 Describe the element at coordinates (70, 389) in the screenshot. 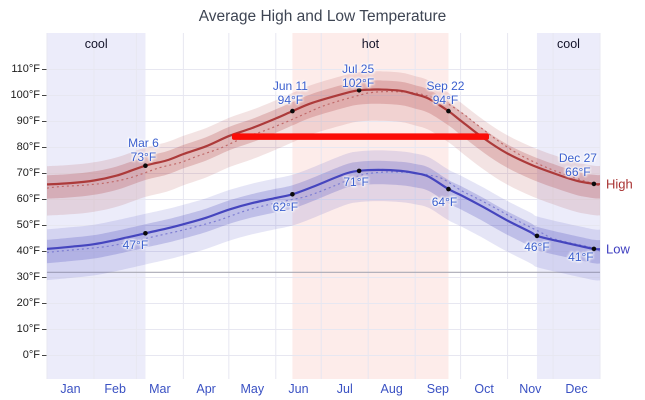

I see `x-axis-month-label: Jan` at that location.